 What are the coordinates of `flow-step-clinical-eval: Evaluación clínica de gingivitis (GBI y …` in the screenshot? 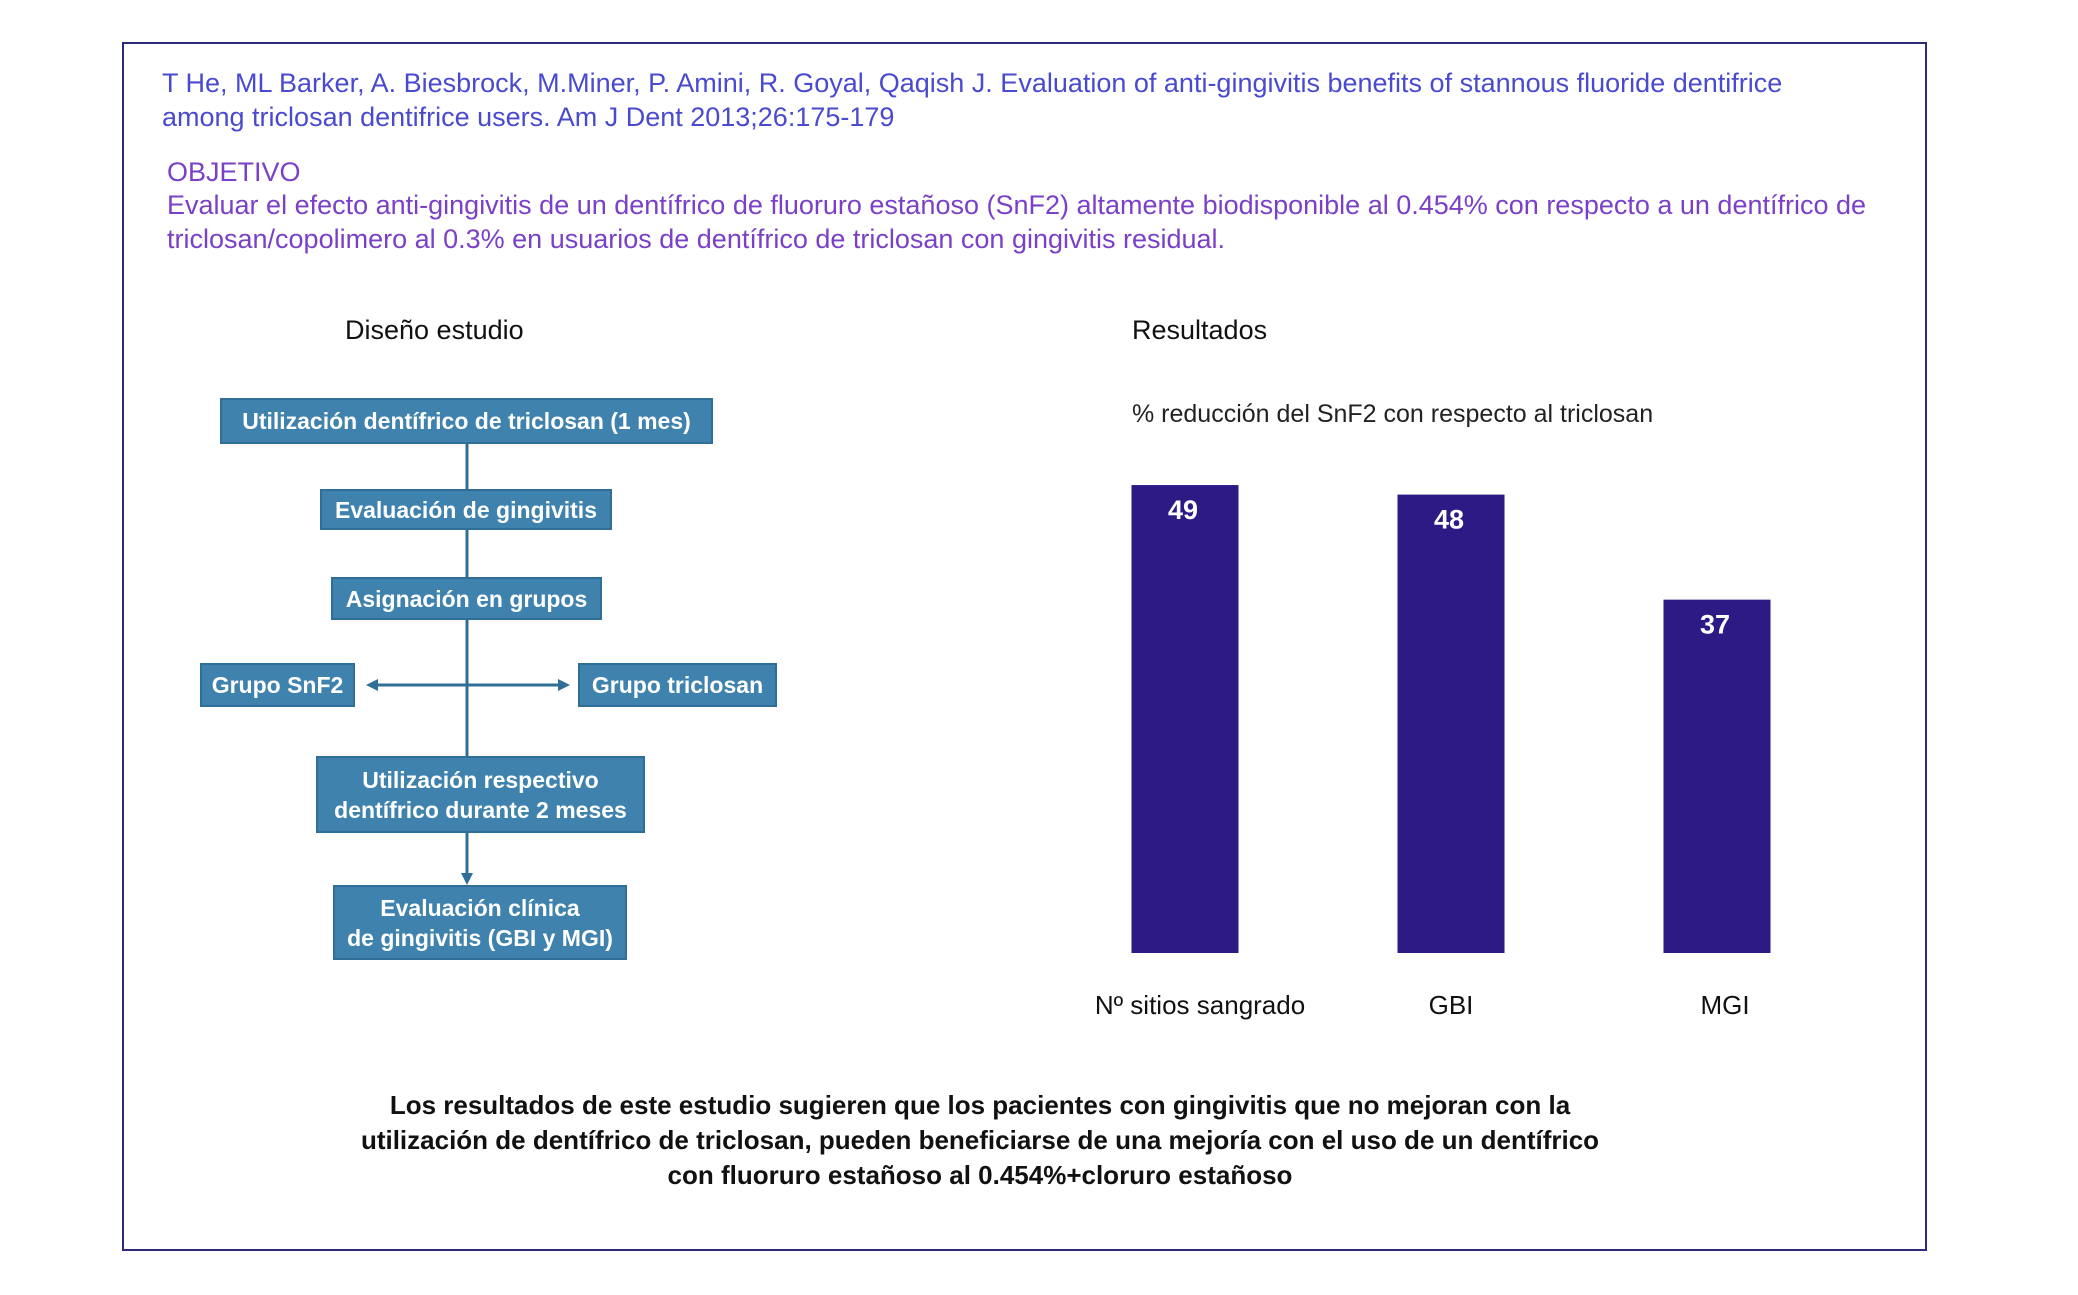 It's located at (480, 922).